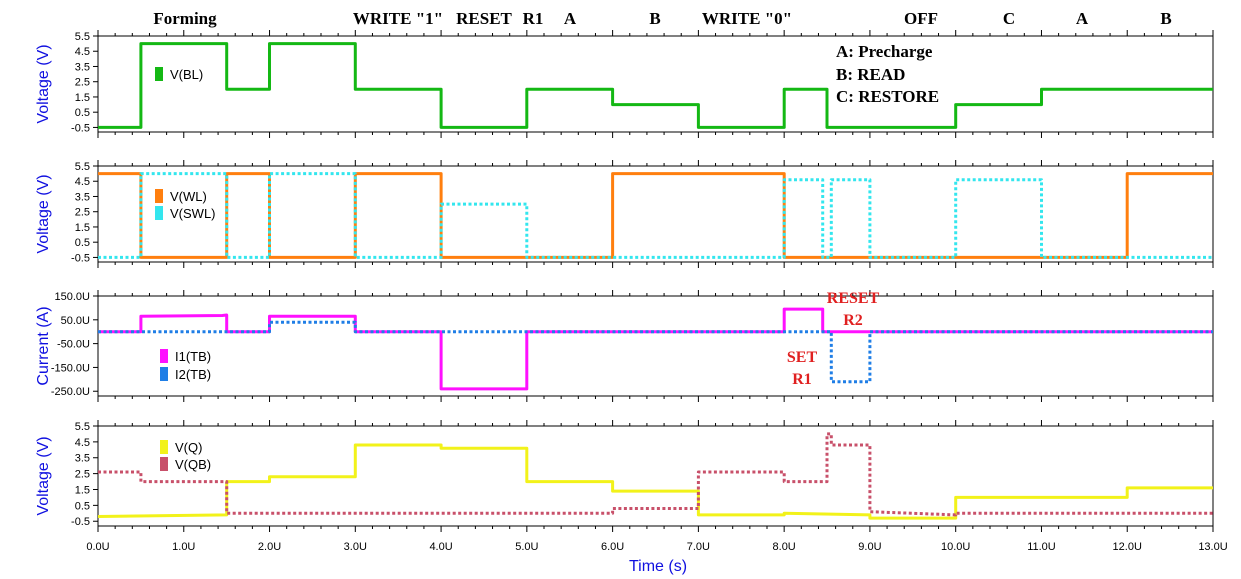 The width and height of the screenshot is (1241, 579). Describe the element at coordinates (570, 18) in the screenshot. I see `phase-label-a1: A` at that location.